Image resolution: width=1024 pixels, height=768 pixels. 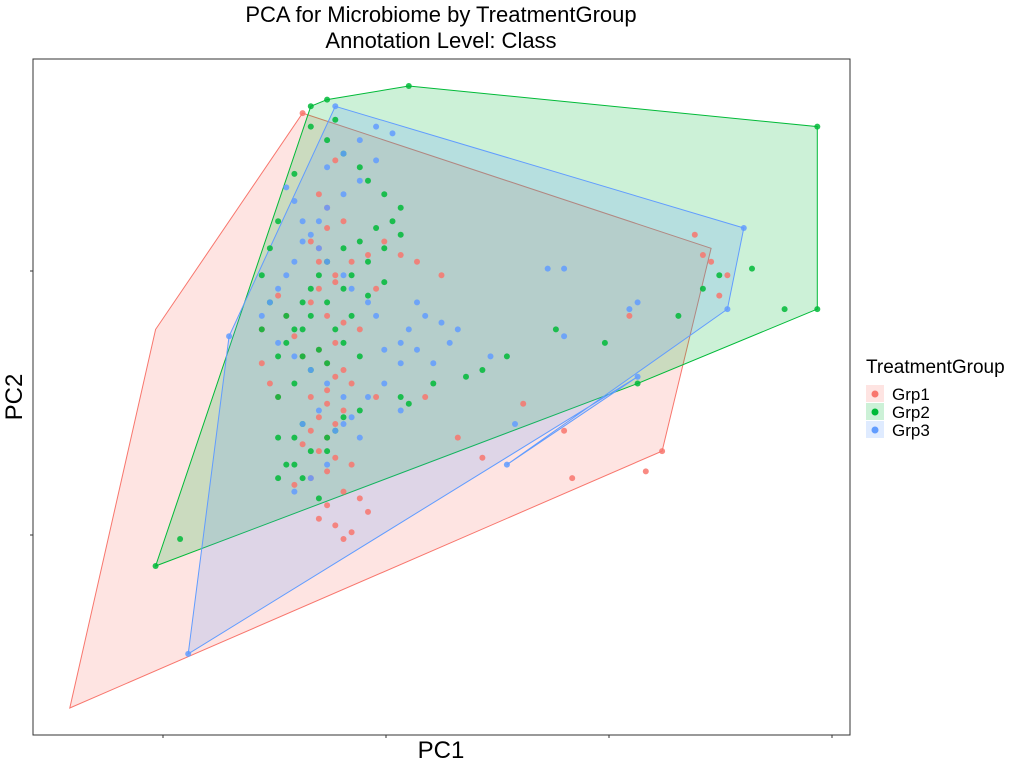 What do you see at coordinates (911, 394) in the screenshot?
I see `legend-label-grp1: Grp1` at bounding box center [911, 394].